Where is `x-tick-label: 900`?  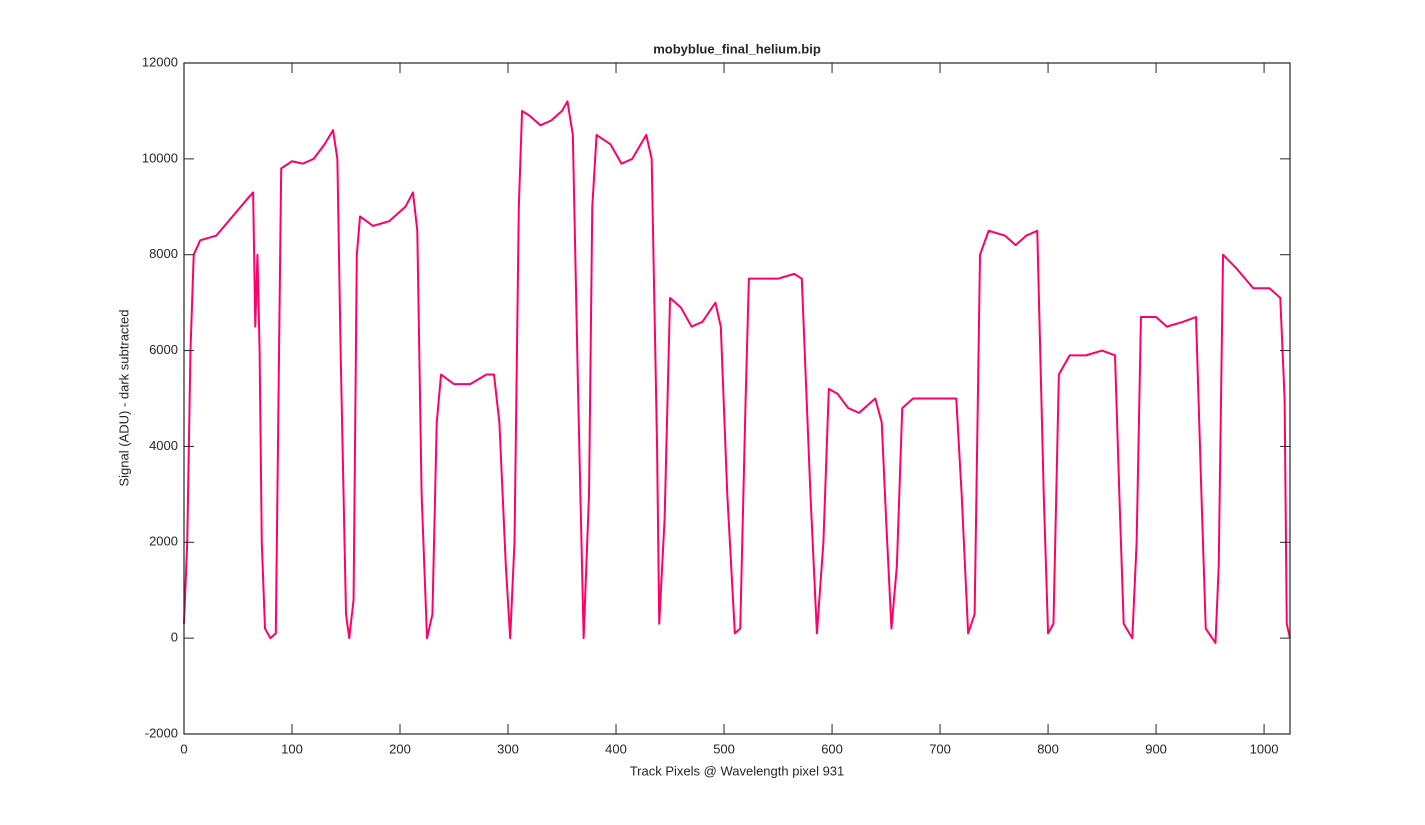 x-tick-label: 900 is located at coordinates (1156, 748).